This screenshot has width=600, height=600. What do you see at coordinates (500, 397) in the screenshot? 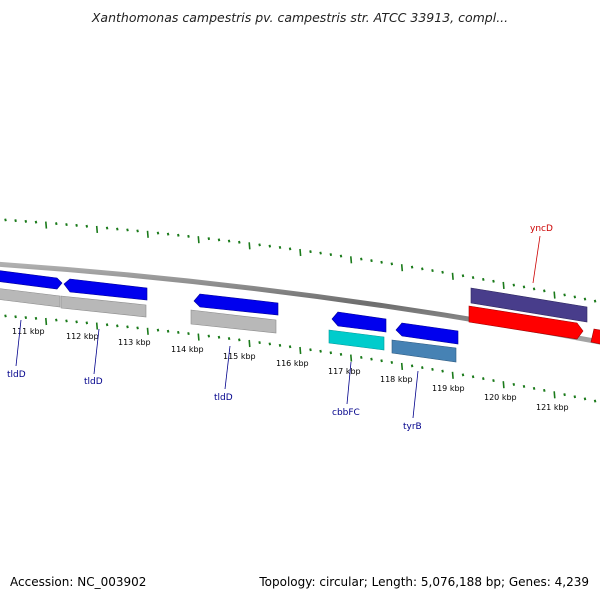
I see `tick-label: 120 kbp` at bounding box center [500, 397].